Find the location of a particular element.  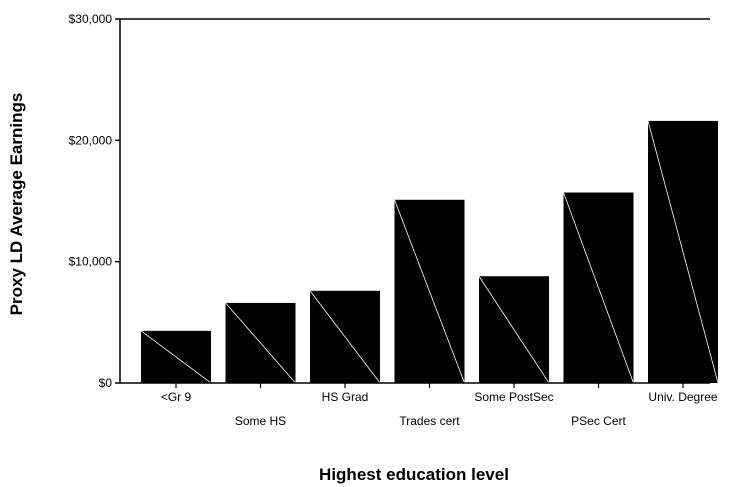

y-tick-label: $30,000 is located at coordinates (91, 19).